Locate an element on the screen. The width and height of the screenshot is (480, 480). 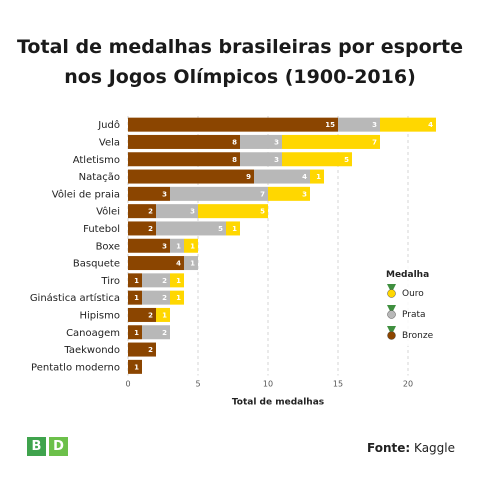
category-label: Vela is located at coordinates (109, 142).